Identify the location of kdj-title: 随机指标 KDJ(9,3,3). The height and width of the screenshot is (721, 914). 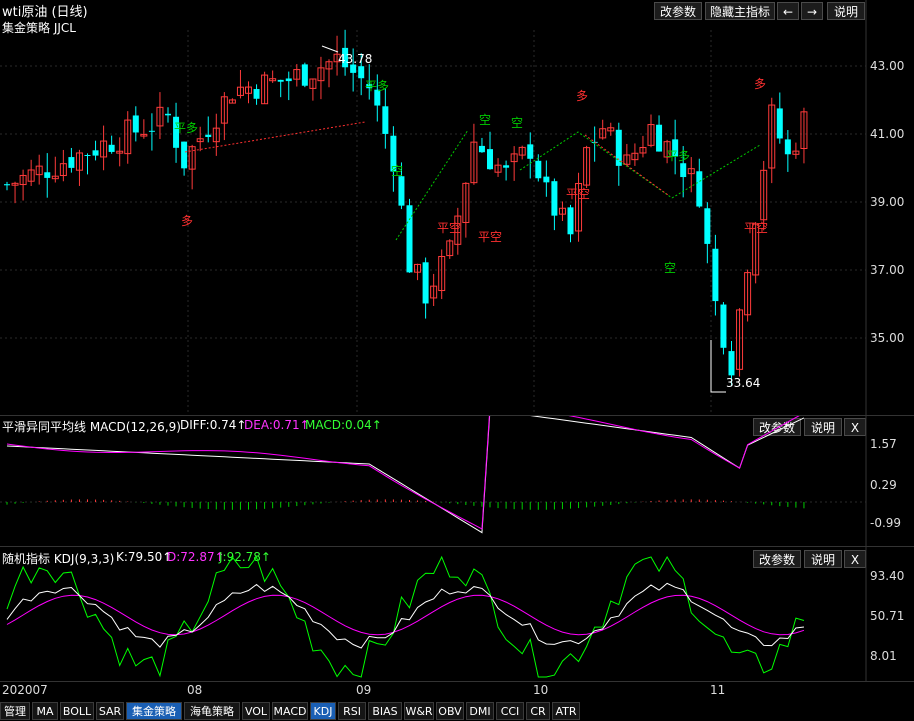
(58, 559).